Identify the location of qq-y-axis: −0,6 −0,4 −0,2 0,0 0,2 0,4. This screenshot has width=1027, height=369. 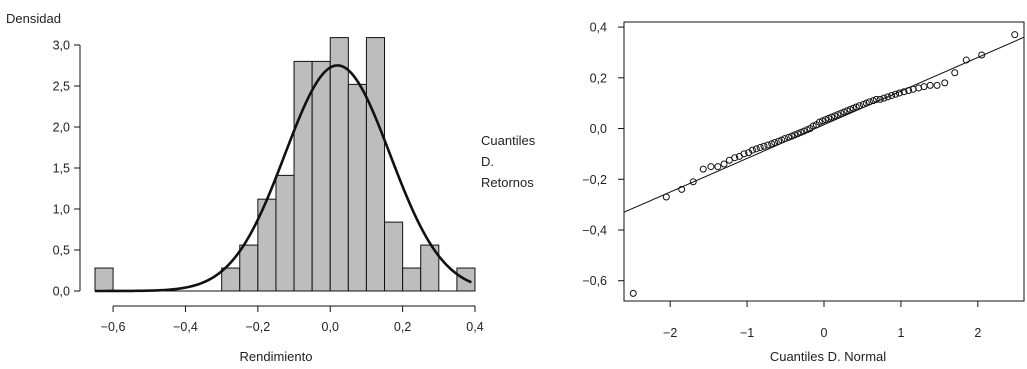
(603, 154).